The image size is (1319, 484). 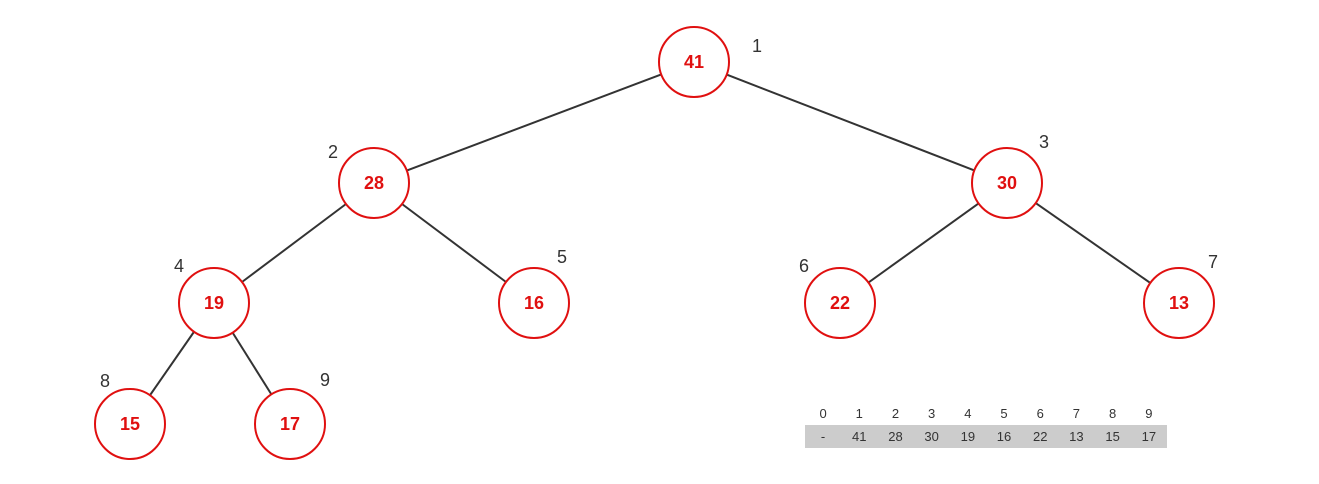 I want to click on array-index-row: 0 1 2 3 4 5 6 7 8 9, so click(x=986, y=413).